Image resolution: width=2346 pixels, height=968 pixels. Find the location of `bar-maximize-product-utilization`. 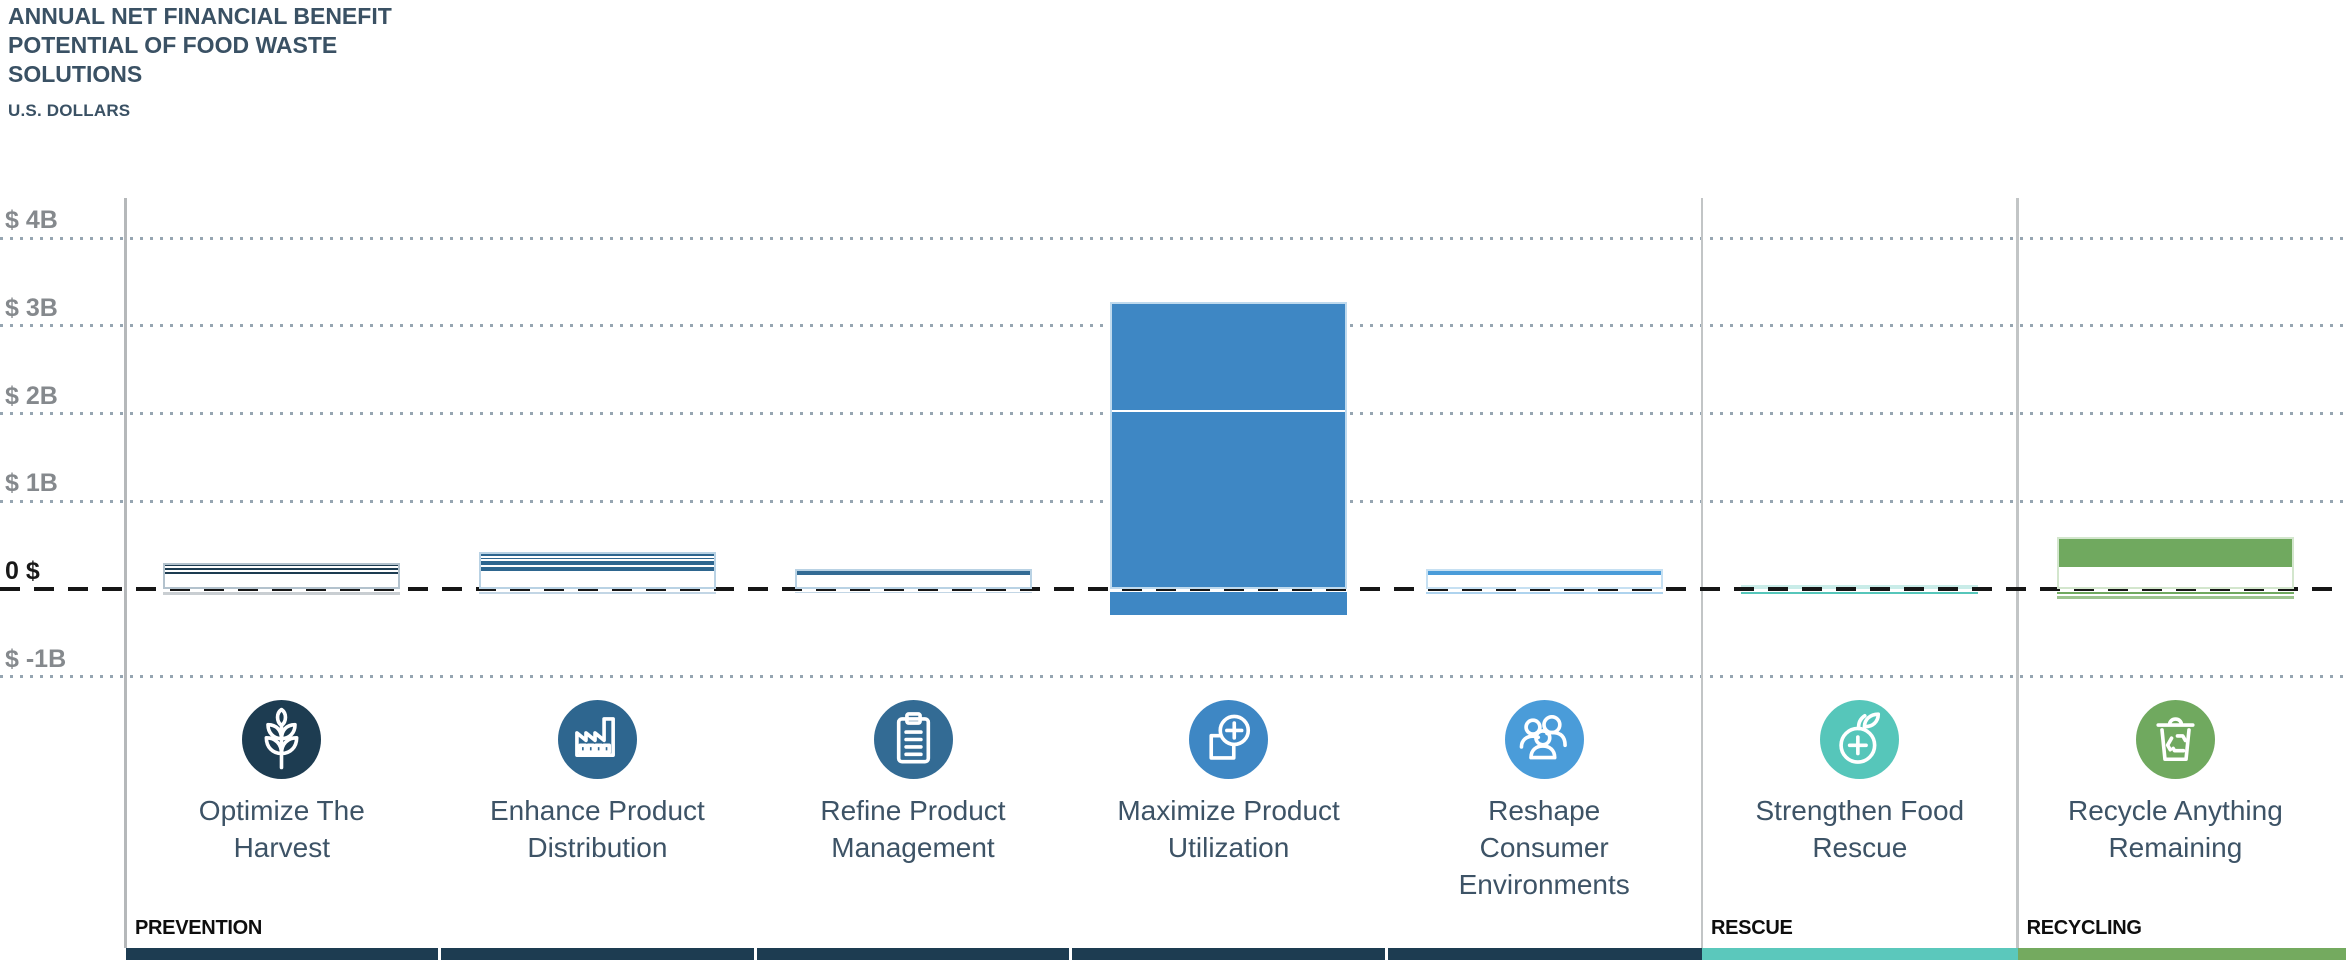

bar-maximize-product-utilization is located at coordinates (1229, 445).